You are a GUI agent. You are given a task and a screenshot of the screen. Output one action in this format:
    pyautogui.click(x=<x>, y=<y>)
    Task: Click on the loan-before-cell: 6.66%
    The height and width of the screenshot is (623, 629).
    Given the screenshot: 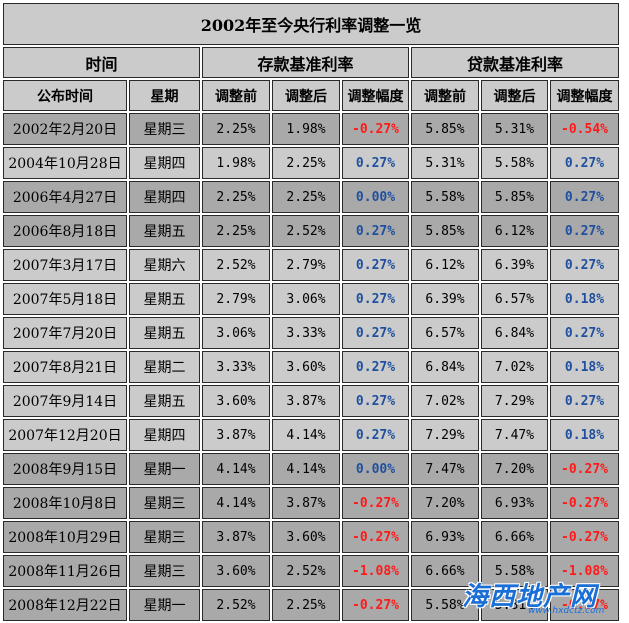 What is the action you would take?
    pyautogui.click(x=445, y=571)
    